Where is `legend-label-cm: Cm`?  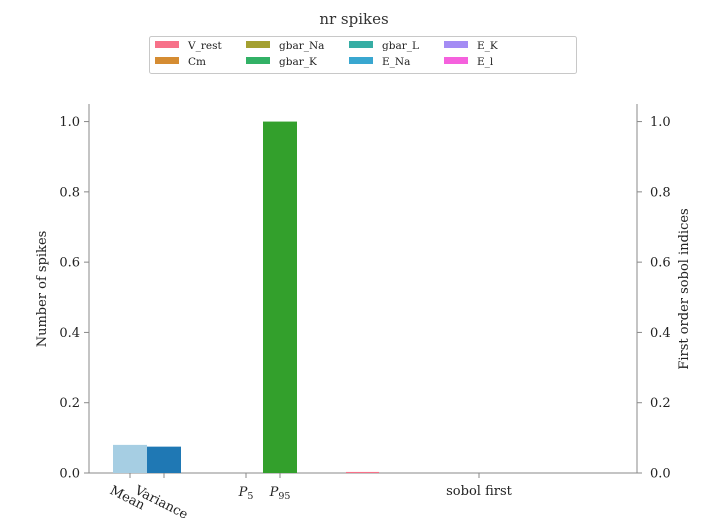 legend-label-cm: Cm is located at coordinates (197, 62).